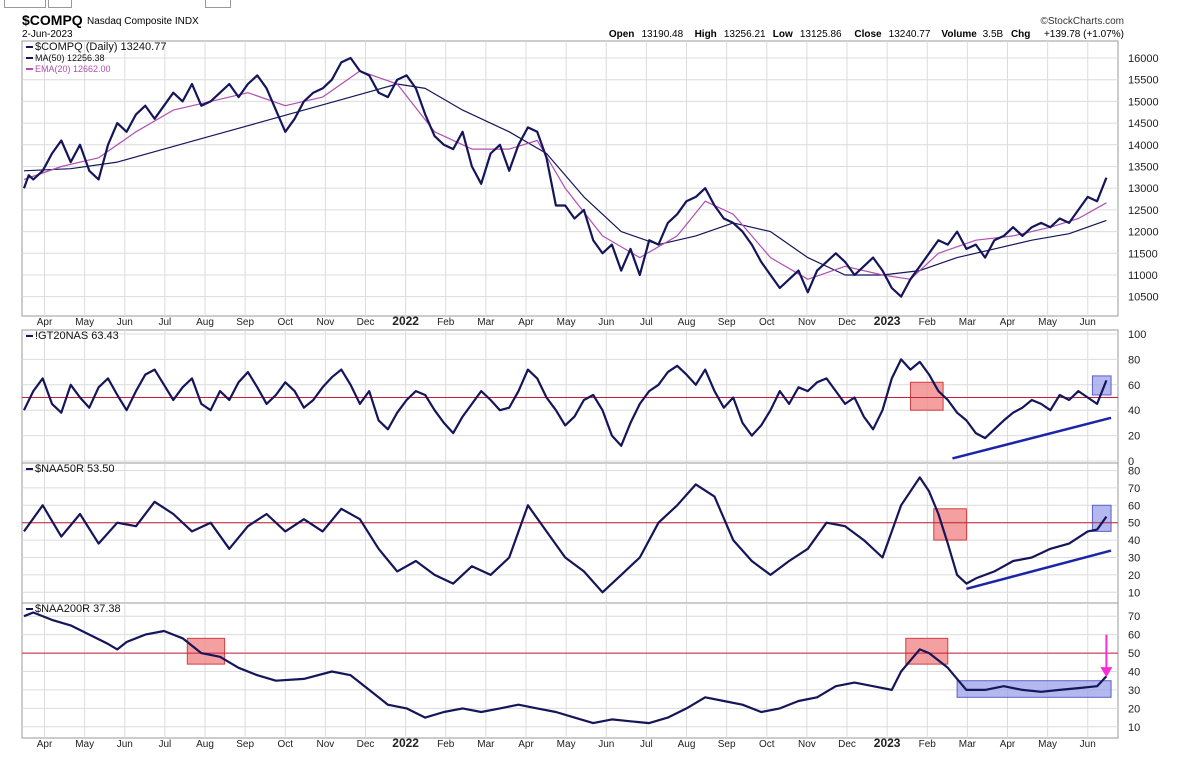 This screenshot has width=1183, height=761. Describe the element at coordinates (1143, 211) in the screenshot. I see `y-tick-label: 12500` at that location.